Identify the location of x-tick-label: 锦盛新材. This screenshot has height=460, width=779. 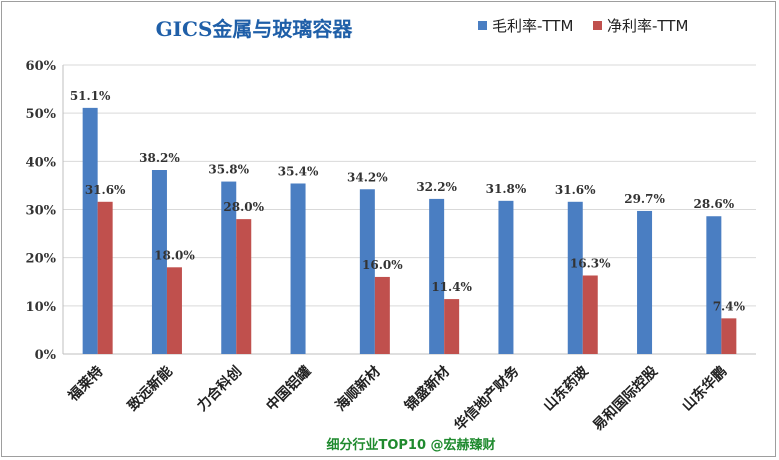
(427, 389).